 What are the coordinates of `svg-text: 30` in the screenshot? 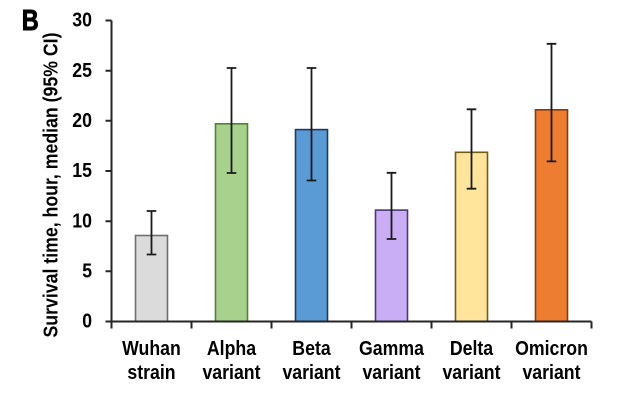 It's located at (82, 21).